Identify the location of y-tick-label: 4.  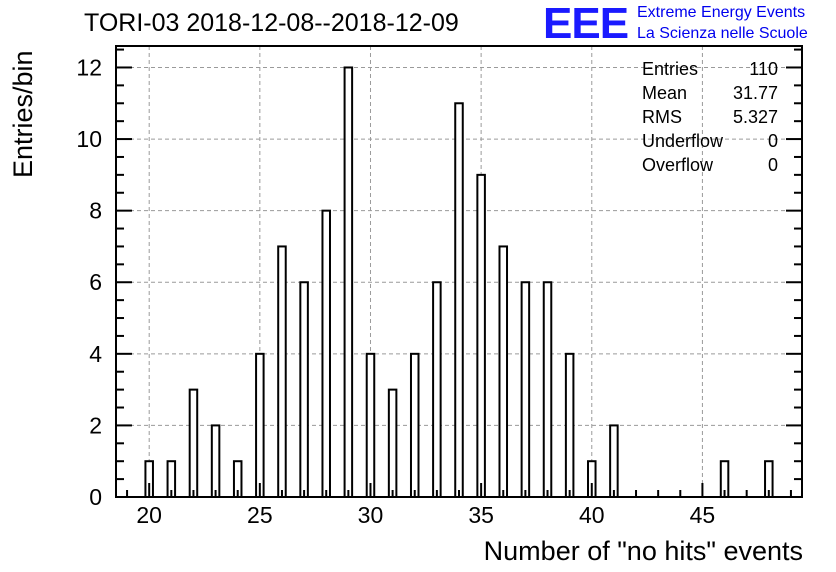
(95, 354).